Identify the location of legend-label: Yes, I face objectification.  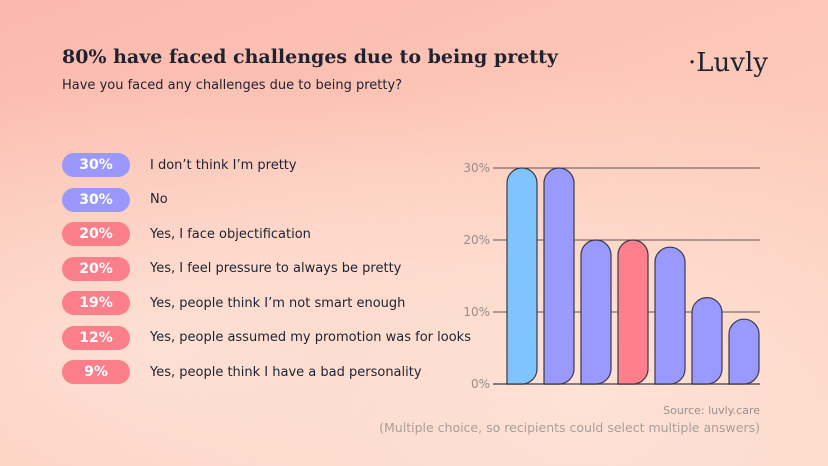
(230, 234).